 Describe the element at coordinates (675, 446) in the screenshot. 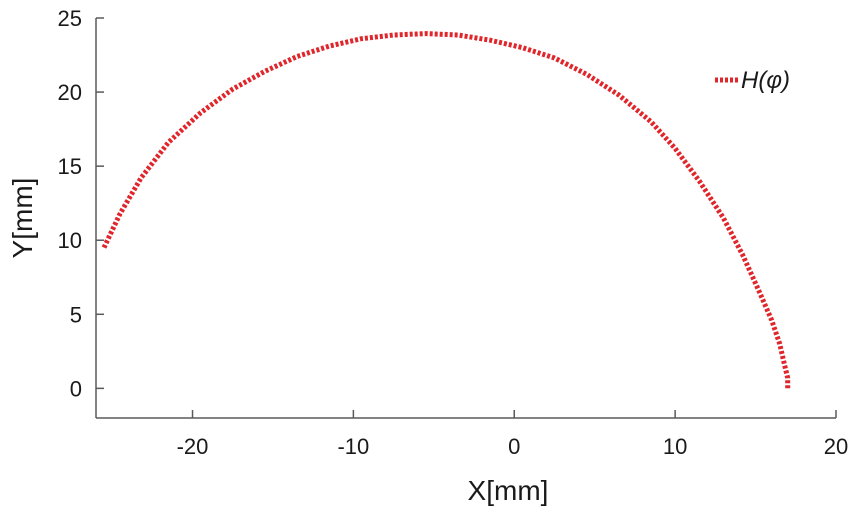

I see `x-tick-label: 10` at that location.